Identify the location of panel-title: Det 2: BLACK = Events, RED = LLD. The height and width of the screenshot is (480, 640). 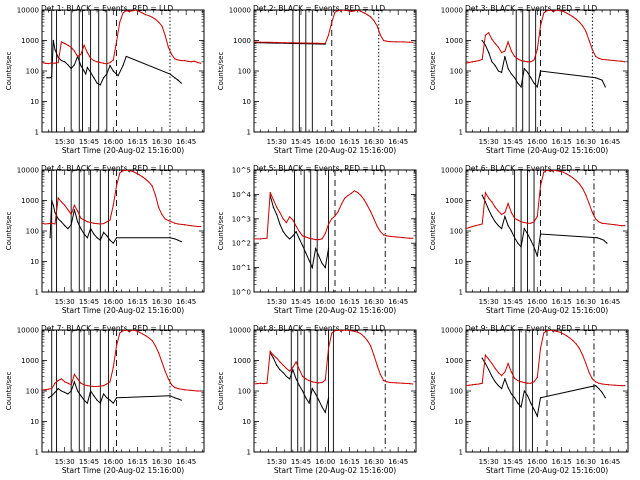
(319, 8).